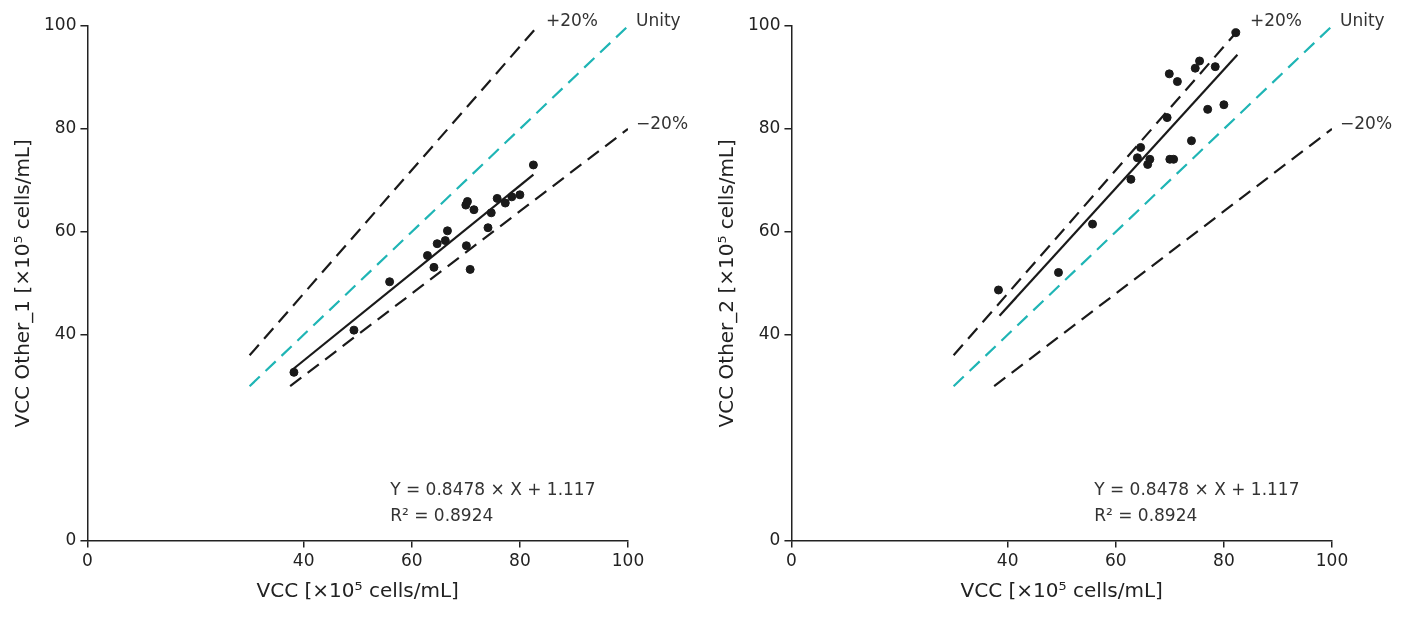 This screenshot has height=620, width=1415. What do you see at coordinates (726, 283) in the screenshot?
I see `y-axis-title: VCC Other_2 [×10⁵ cells/mL]` at bounding box center [726, 283].